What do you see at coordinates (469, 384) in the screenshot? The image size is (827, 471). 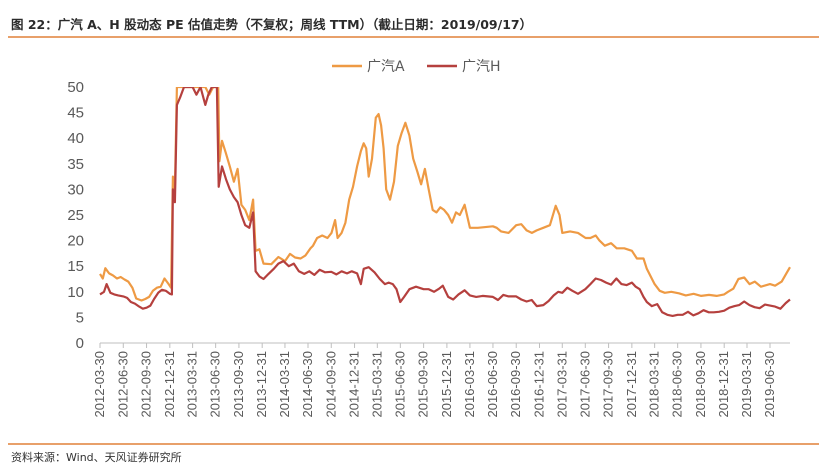 I see `x-tick-label: 2016-03-31` at bounding box center [469, 384].